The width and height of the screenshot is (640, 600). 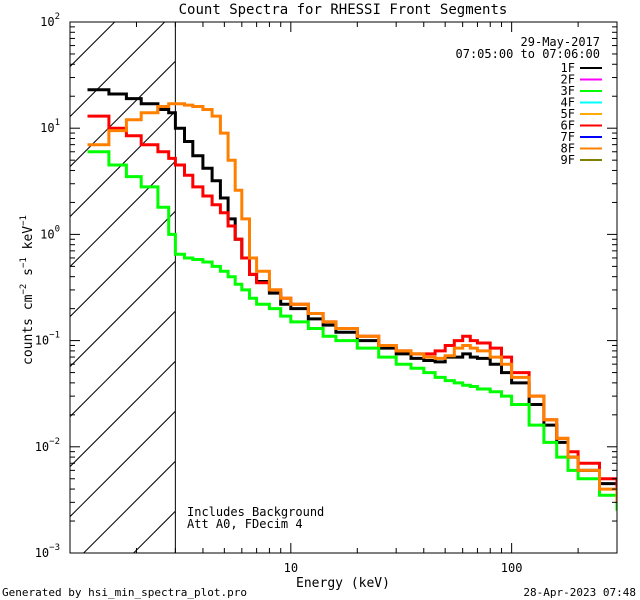 I want to click on y-tick-label: 10⁰, so click(x=50, y=232).